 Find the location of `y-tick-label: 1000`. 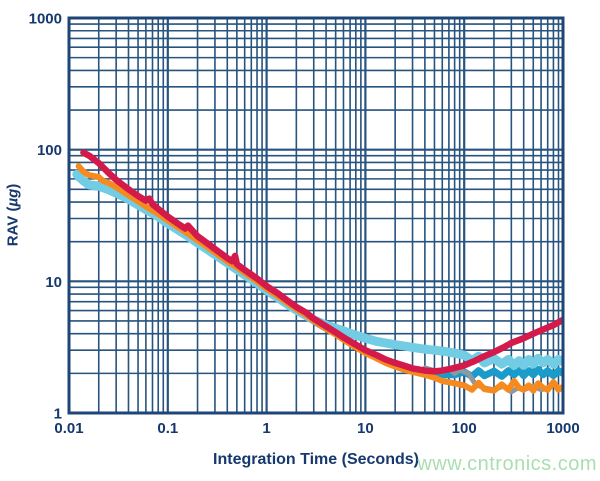

y-tick-label: 1000 is located at coordinates (45, 19).